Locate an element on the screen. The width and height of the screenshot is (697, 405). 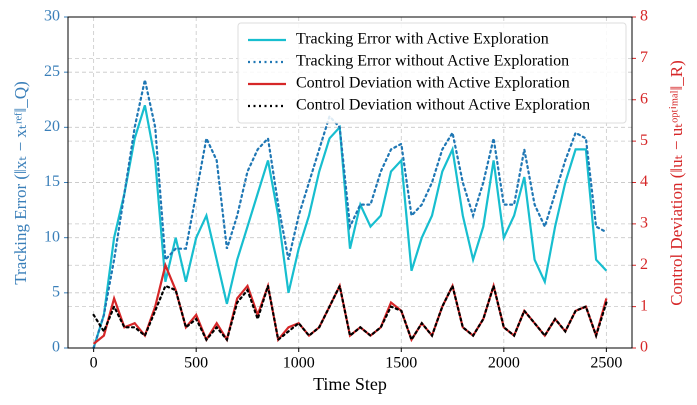
x-axis-label: Time Step is located at coordinates (350, 384).